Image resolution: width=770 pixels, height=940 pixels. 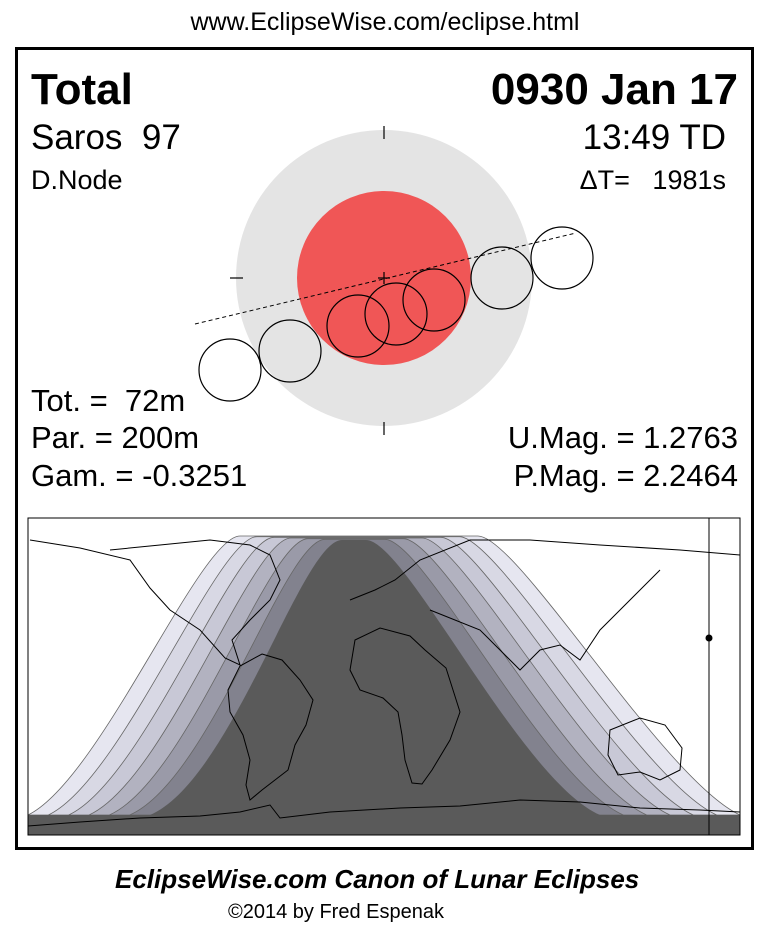 I want to click on delta-t: ΔT= 1981s, so click(x=652, y=180).